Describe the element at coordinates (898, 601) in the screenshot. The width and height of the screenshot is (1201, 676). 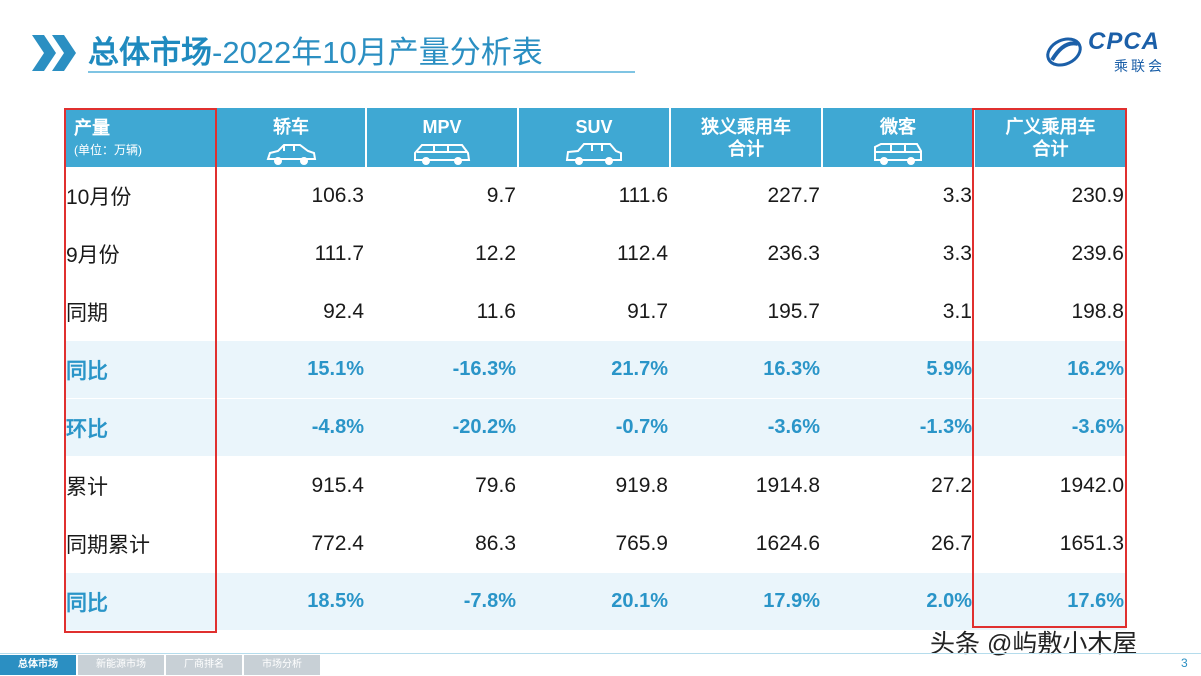
I see `table-cell: 2.0%` at that location.